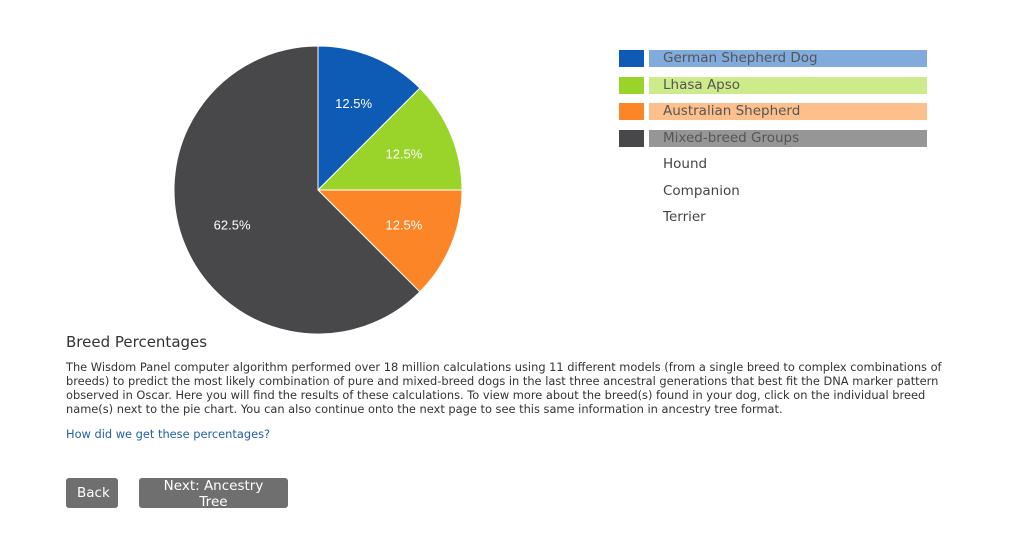 This screenshot has width=1024, height=537. I want to click on legend-item-german-shepherd: German Shepherd Dog, so click(779, 62).